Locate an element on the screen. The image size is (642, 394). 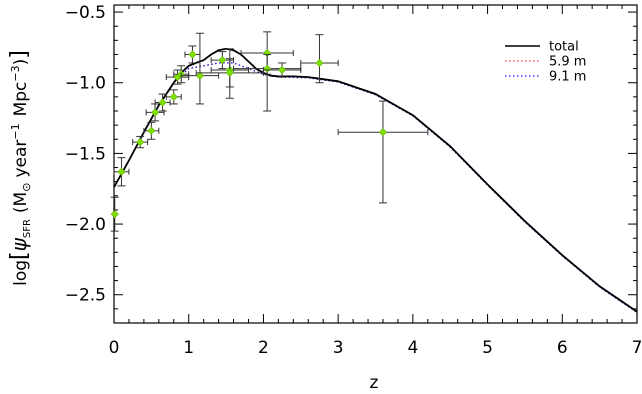
y-tick-label: −1.0 is located at coordinates (85, 84).